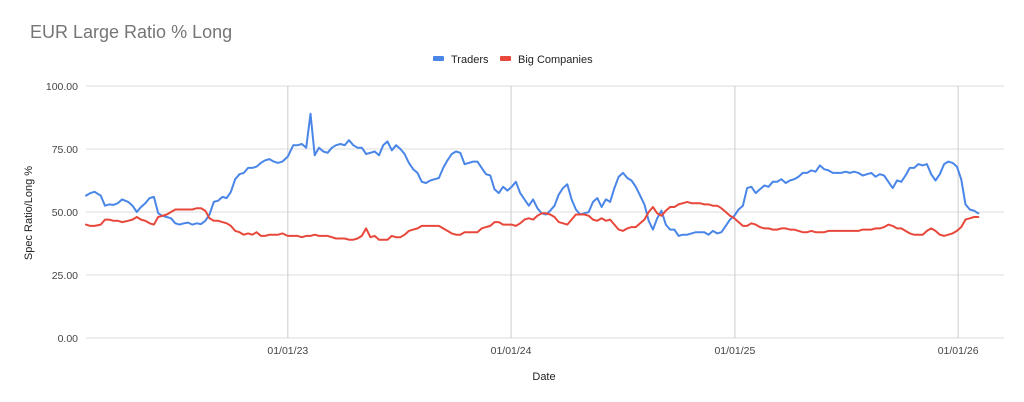 The image size is (1024, 402). Describe the element at coordinates (287, 351) in the screenshot. I see `x-tick-label-0: 01/01/23` at that location.